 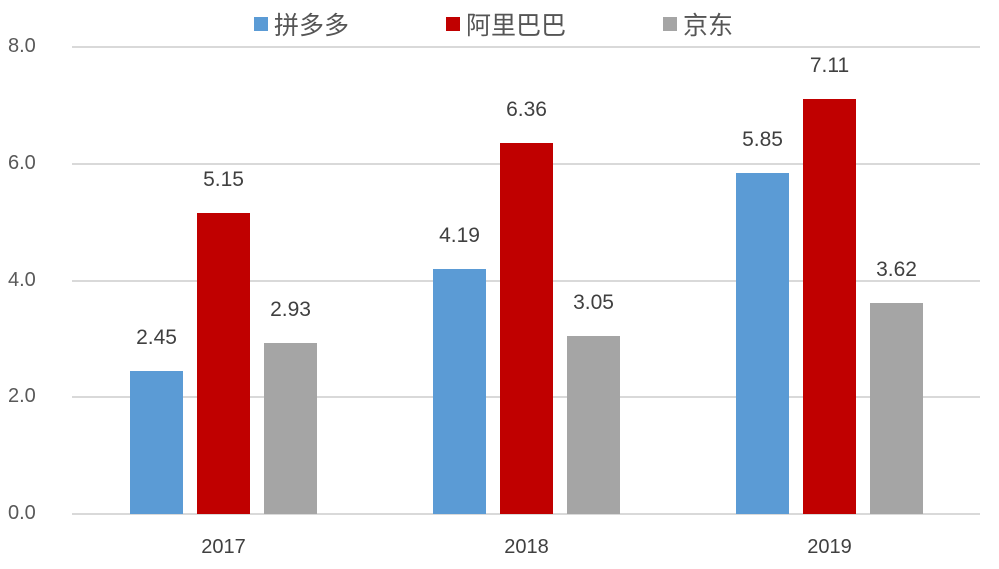 I want to click on x-axis-tick-label: 2019, so click(x=829, y=547).